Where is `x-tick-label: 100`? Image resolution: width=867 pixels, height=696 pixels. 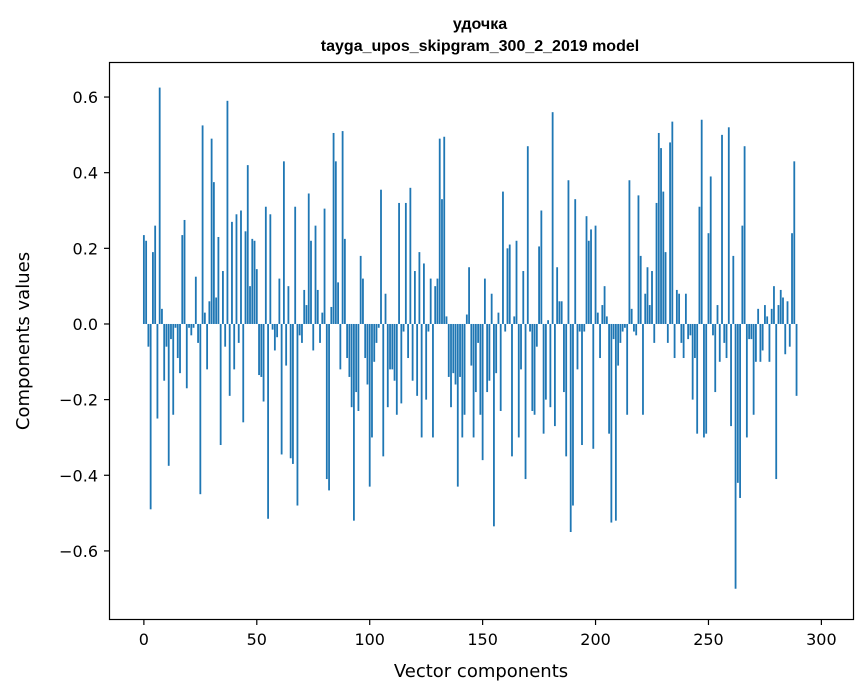 x-tick-label: 100 is located at coordinates (369, 639).